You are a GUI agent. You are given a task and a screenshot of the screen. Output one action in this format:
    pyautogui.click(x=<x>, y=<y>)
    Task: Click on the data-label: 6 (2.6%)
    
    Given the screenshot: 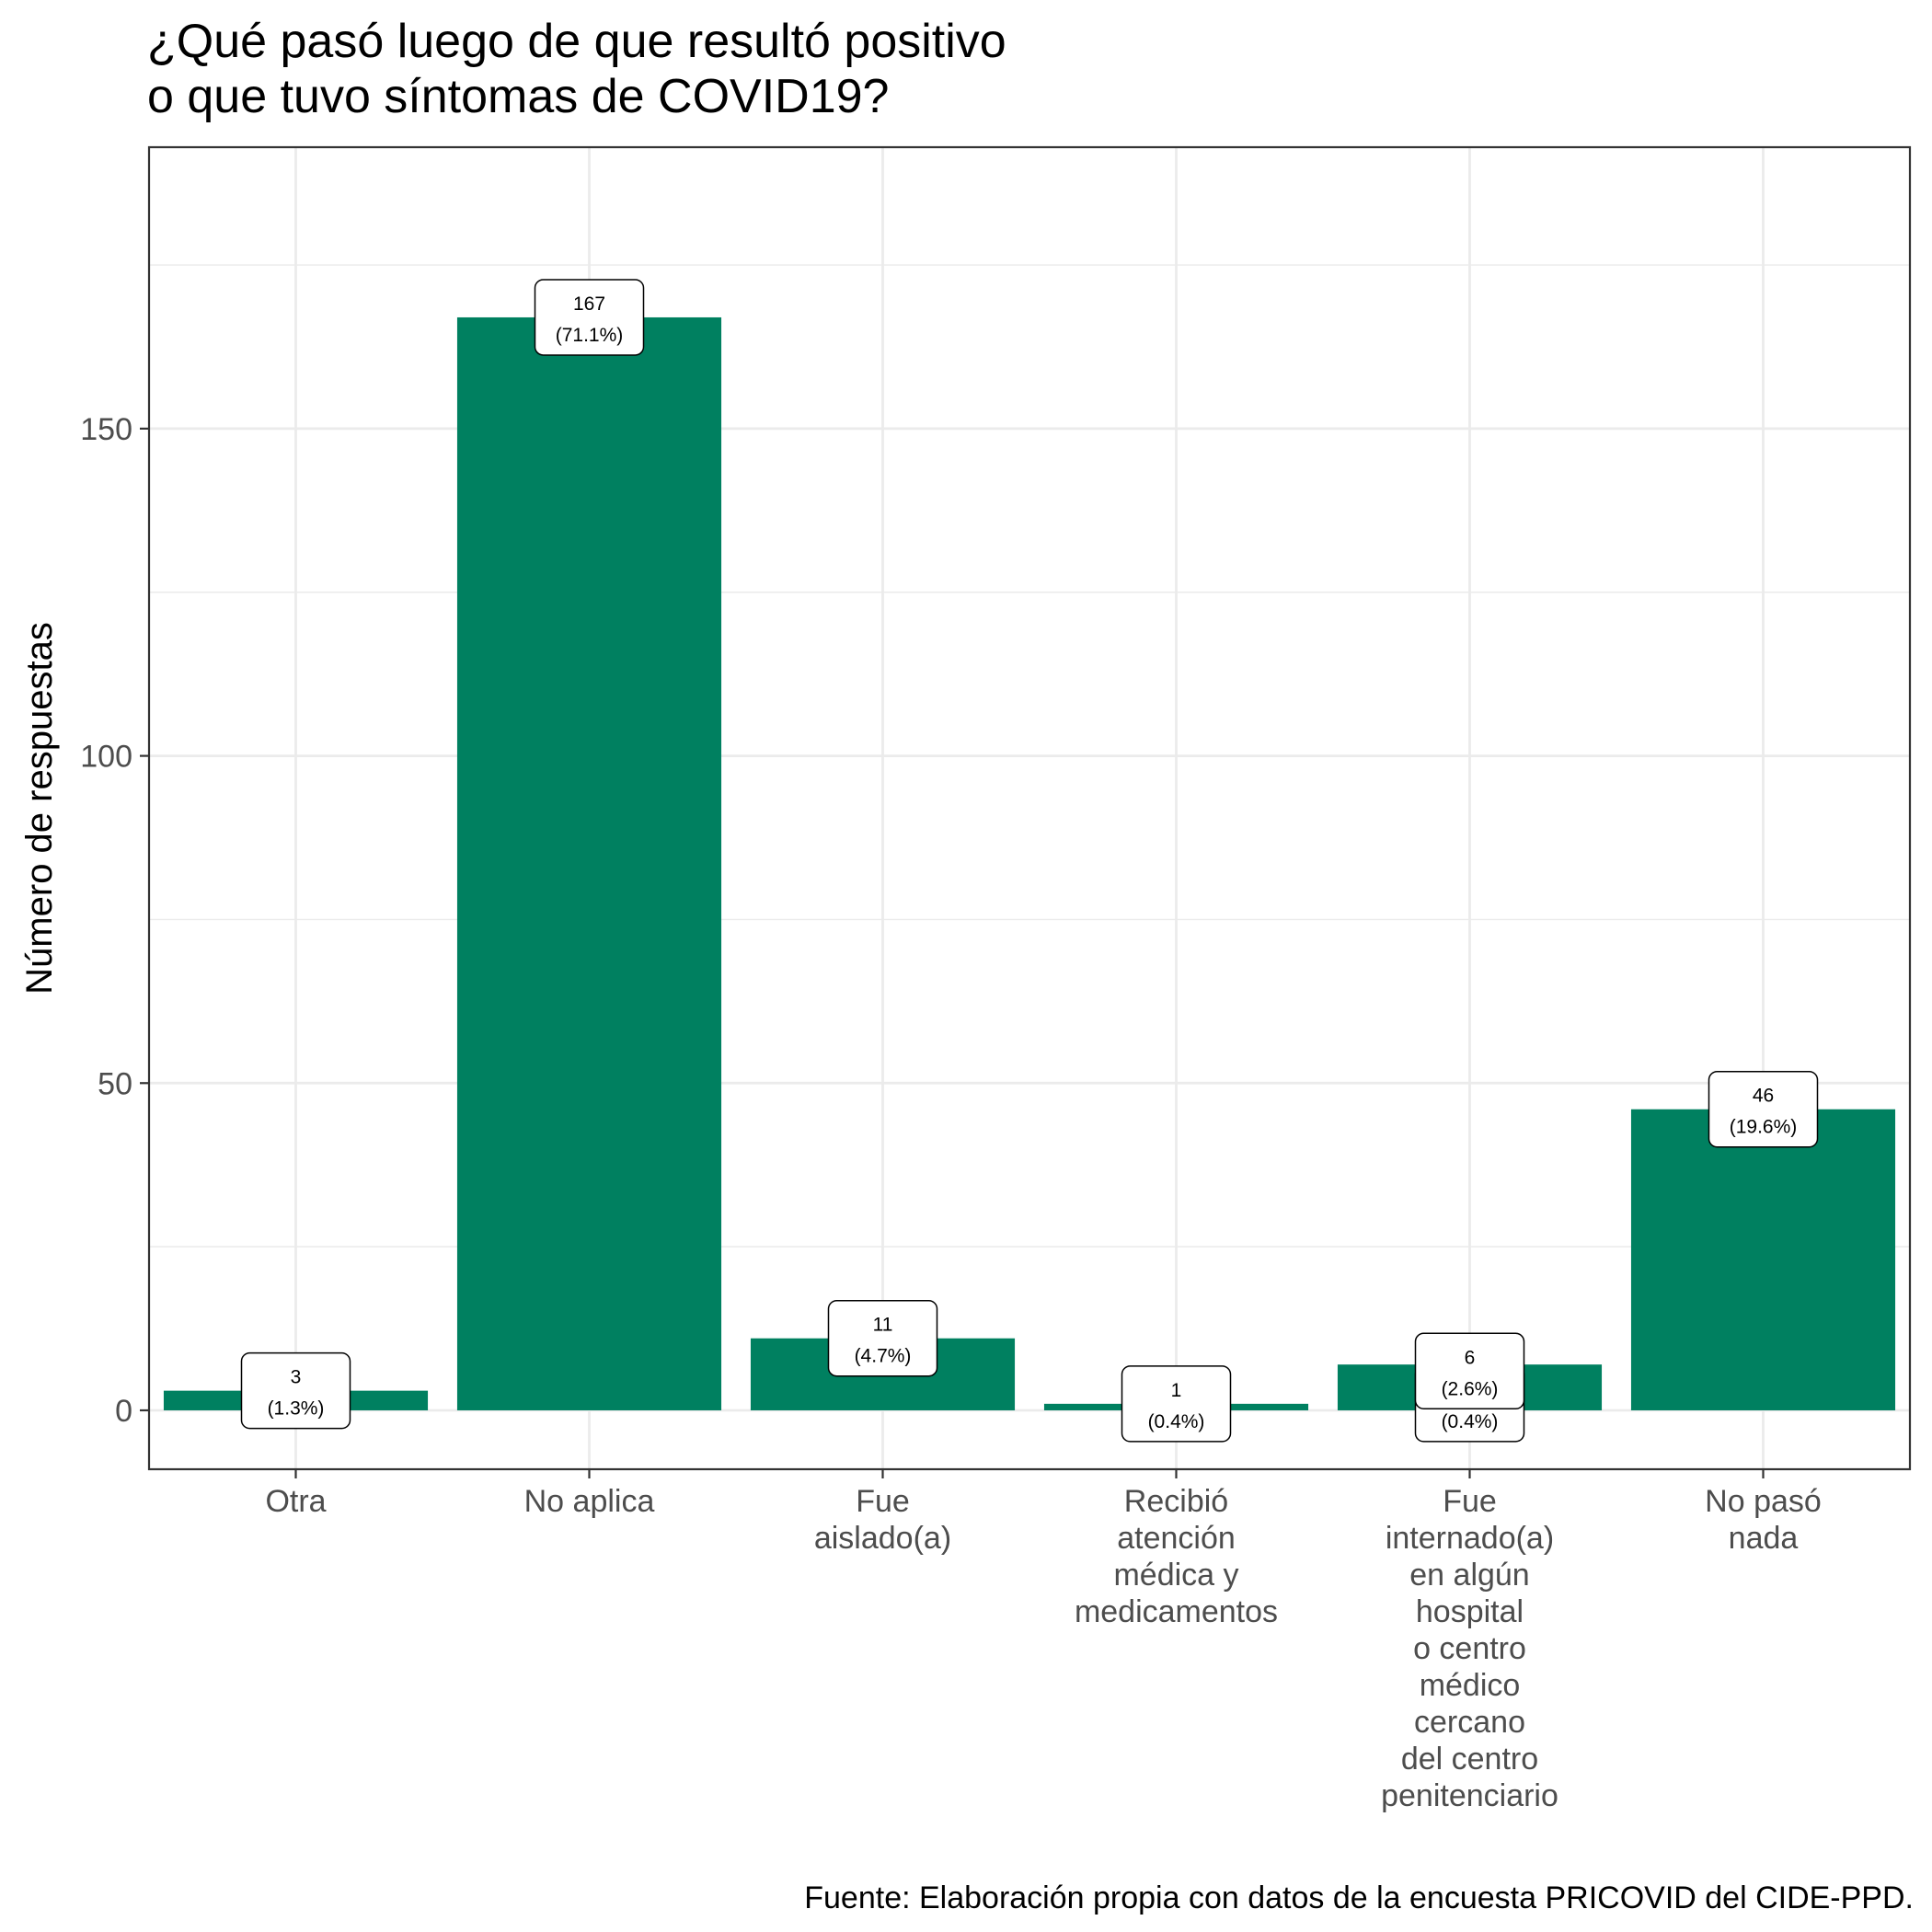 What is the action you would take?
    pyautogui.click(x=1469, y=1371)
    